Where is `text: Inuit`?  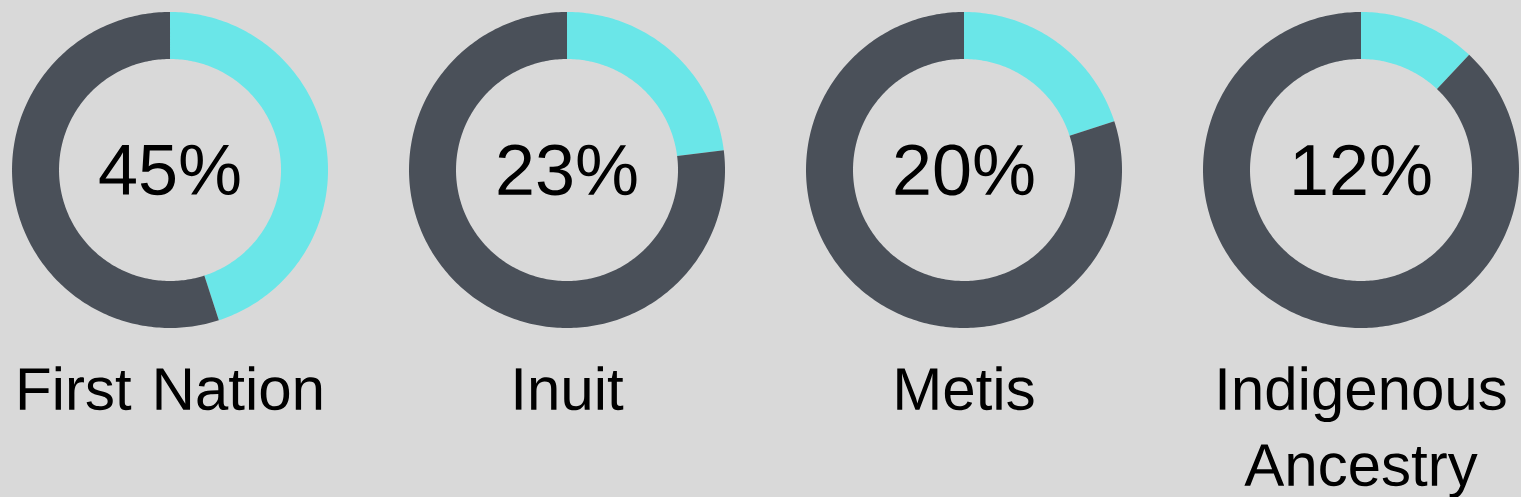 text: Inuit is located at coordinates (569, 388).